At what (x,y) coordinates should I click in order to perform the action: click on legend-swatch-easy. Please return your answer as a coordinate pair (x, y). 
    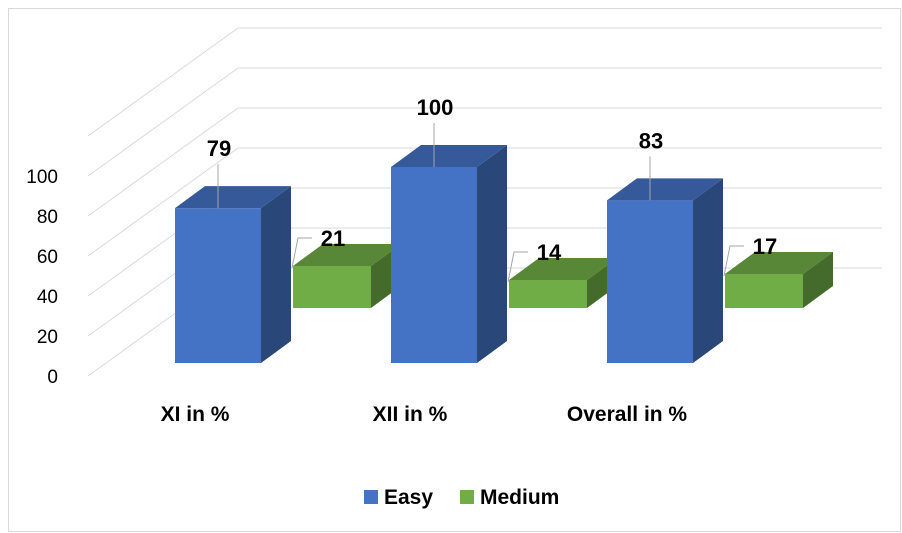
    Looking at the image, I should click on (371, 497).